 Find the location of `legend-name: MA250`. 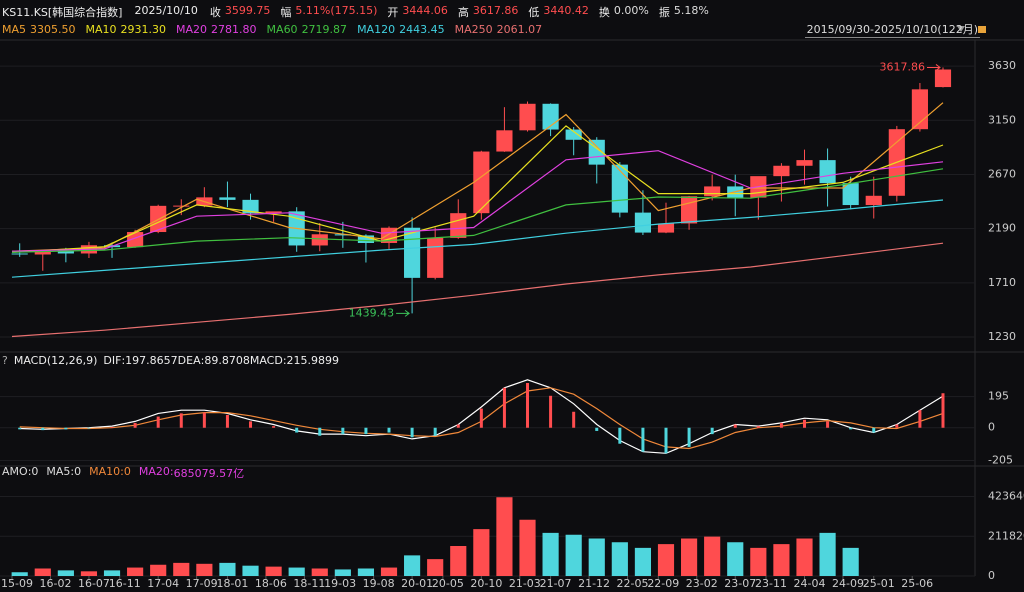

legend-name: MA250 is located at coordinates (473, 29).